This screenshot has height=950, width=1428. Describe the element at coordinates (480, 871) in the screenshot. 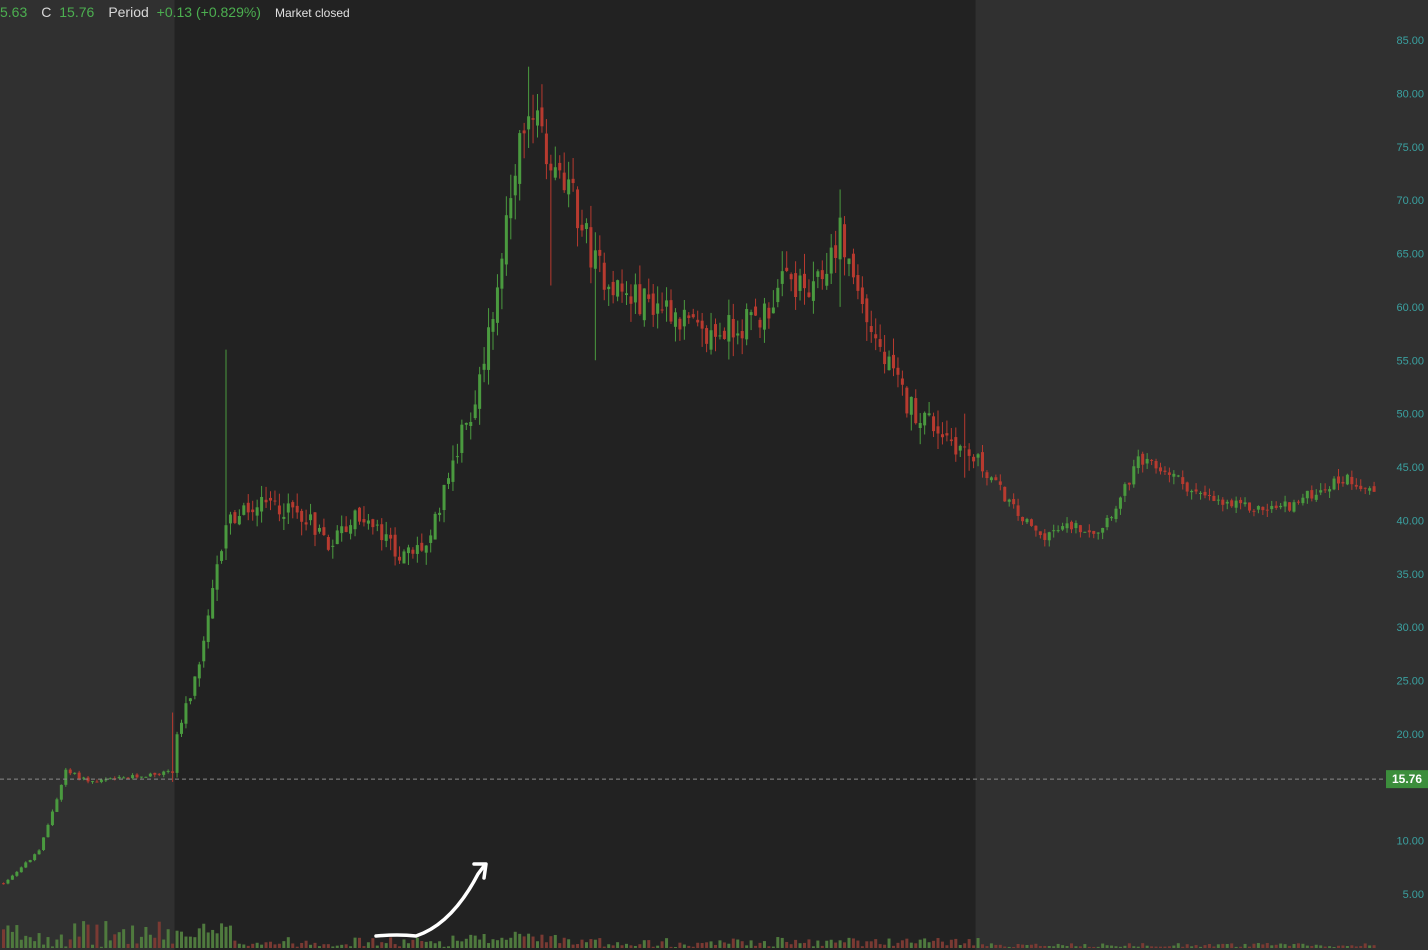

I see `annotation-arrow-head-icon` at that location.